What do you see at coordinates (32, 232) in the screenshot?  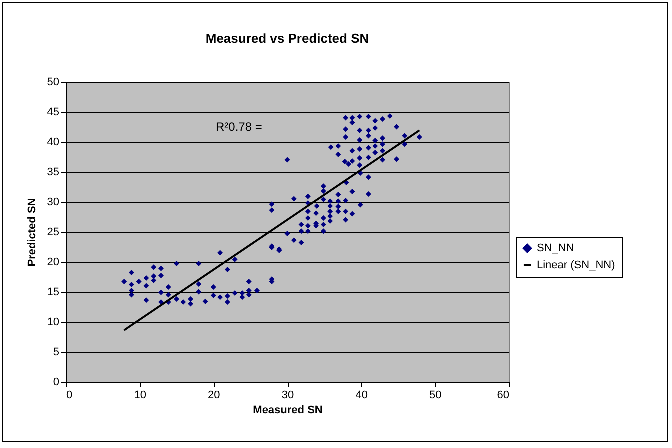 I see `y-axis-title: Predicted SN` at bounding box center [32, 232].